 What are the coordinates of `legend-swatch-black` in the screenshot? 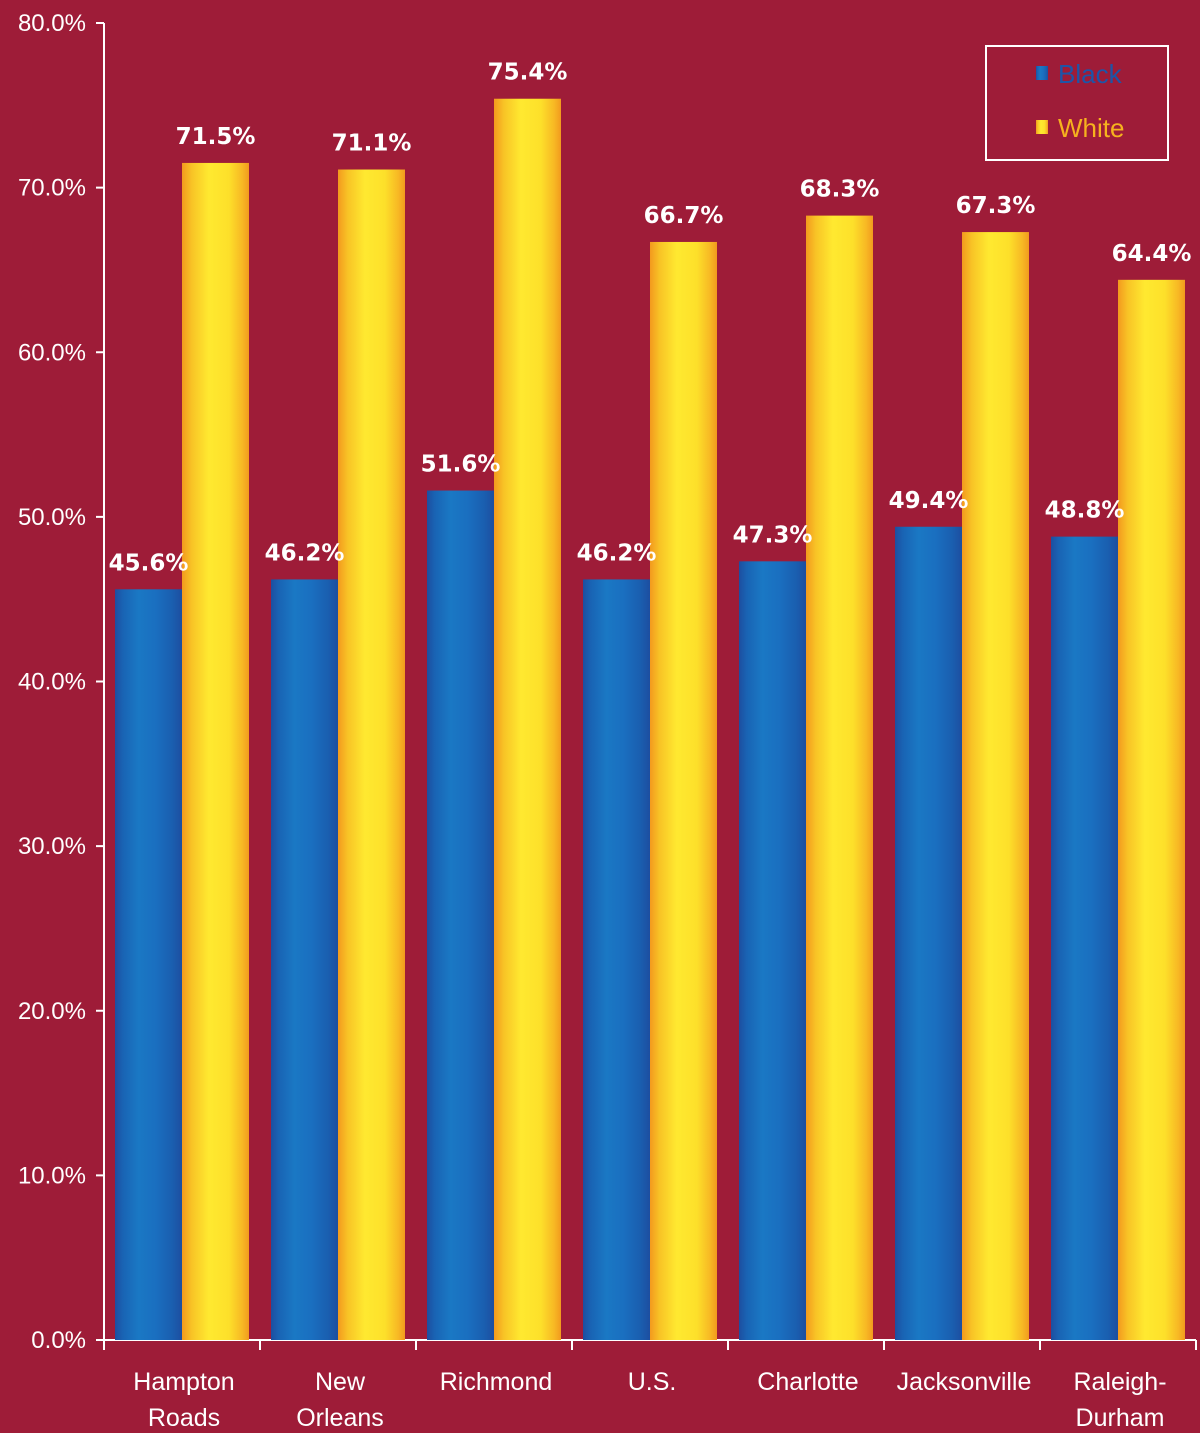 It's located at (1042, 73).